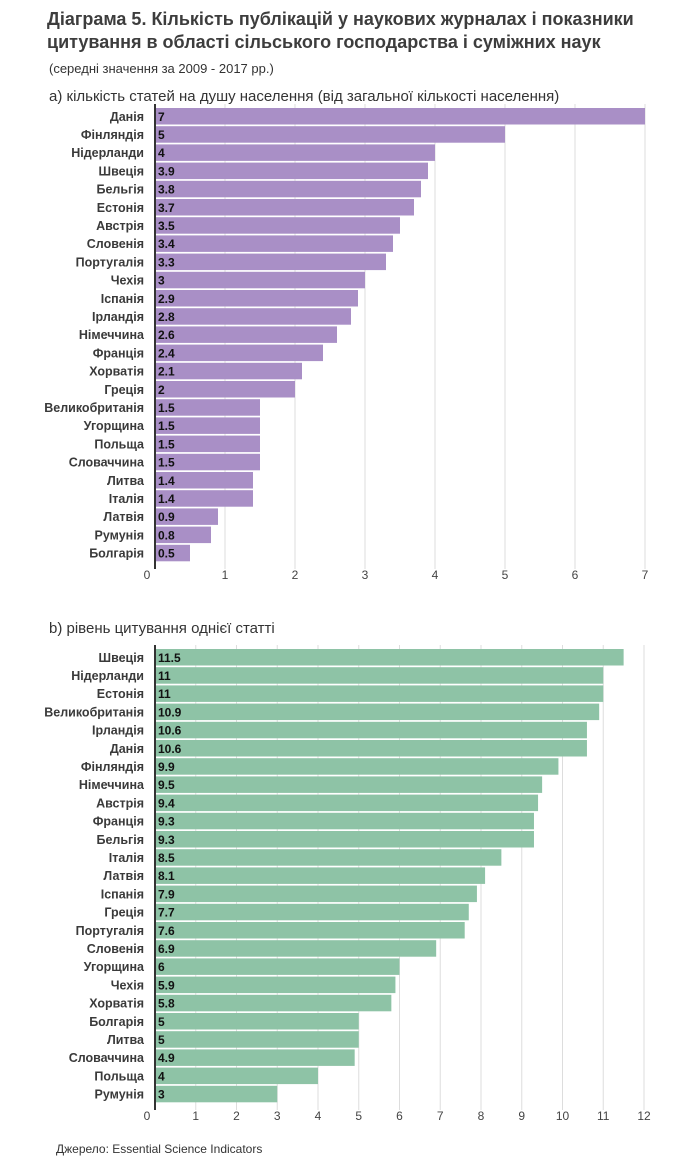 The image size is (700, 1174). What do you see at coordinates (127, 281) in the screenshot?
I see `panel-a-category-label: Чехія` at bounding box center [127, 281].